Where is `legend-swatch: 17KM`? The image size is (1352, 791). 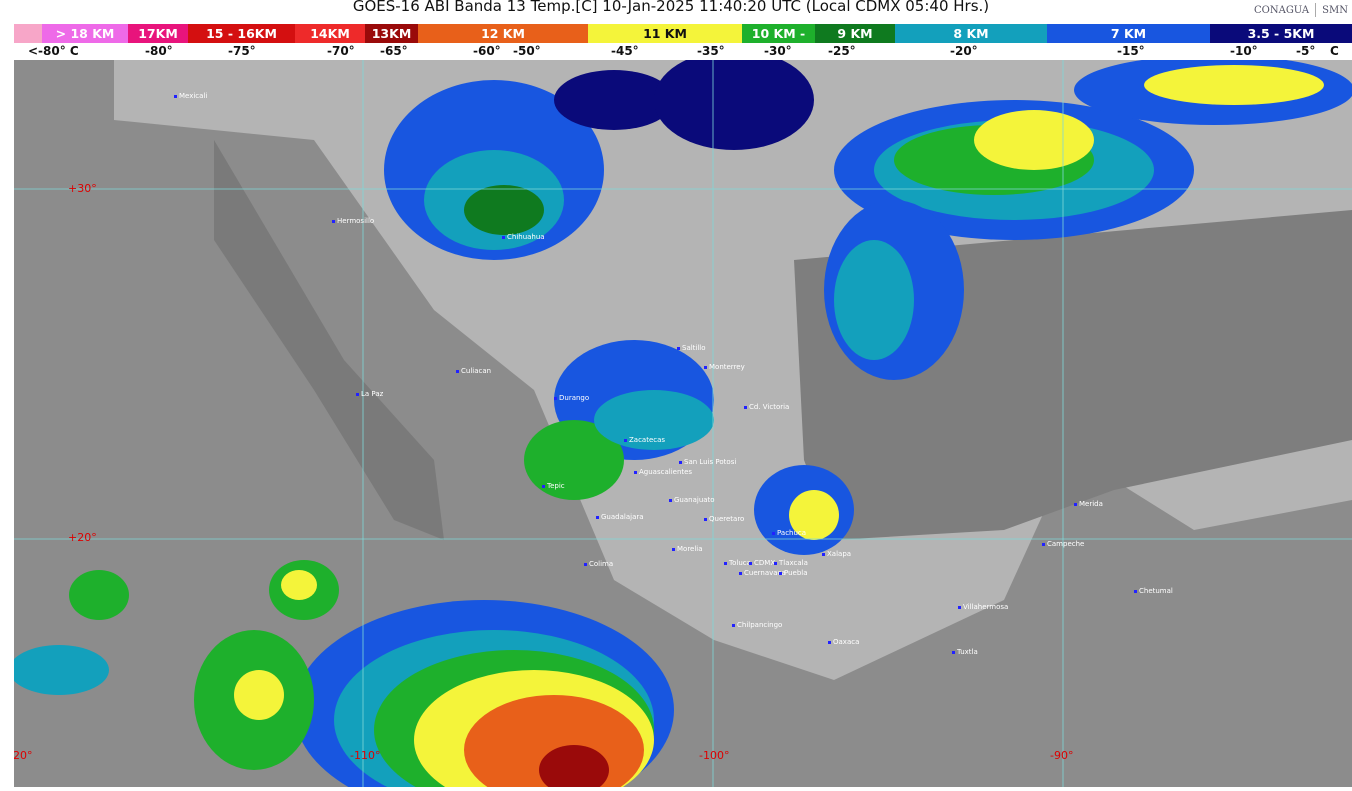
legend-swatch: 17KM is located at coordinates (158, 33).